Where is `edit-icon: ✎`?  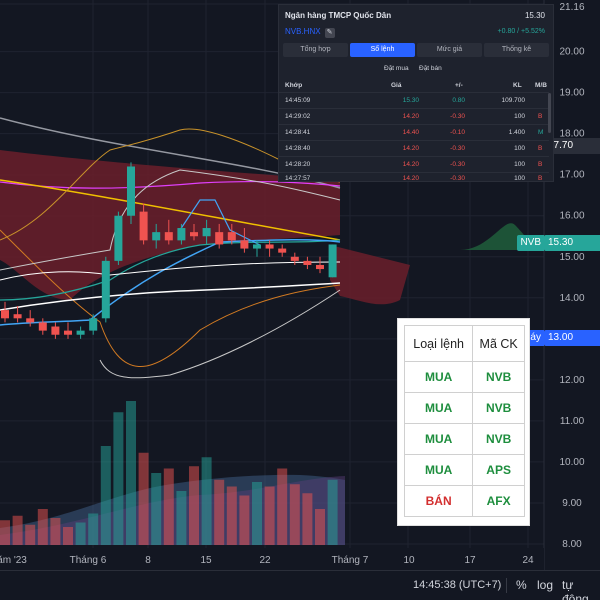
edit-icon: ✎ is located at coordinates (329, 33).